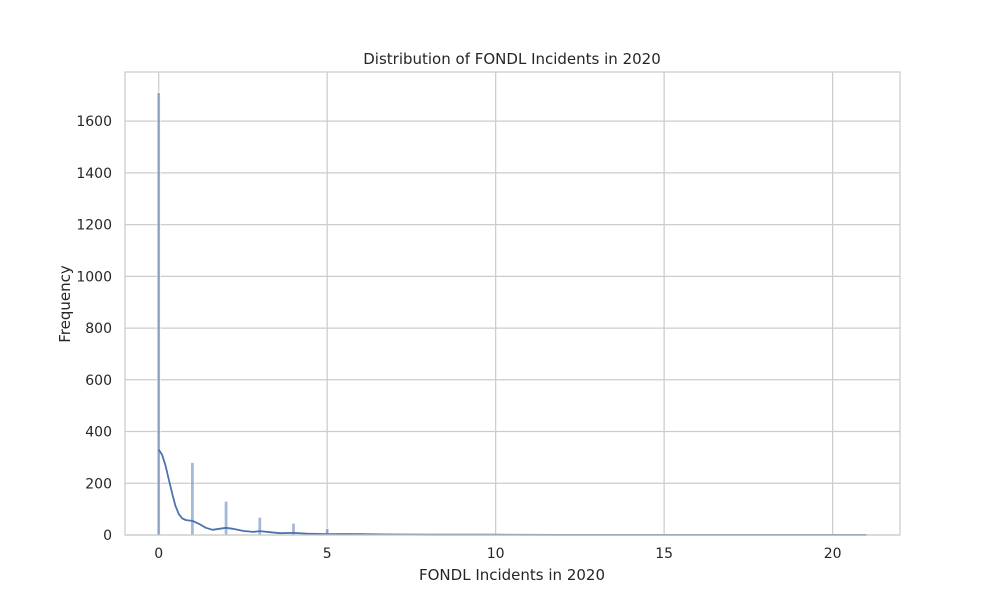  I want to click on y-tick-labels: 0 200 400 600 800 1000 1200 1400 1600, so click(94, 329).